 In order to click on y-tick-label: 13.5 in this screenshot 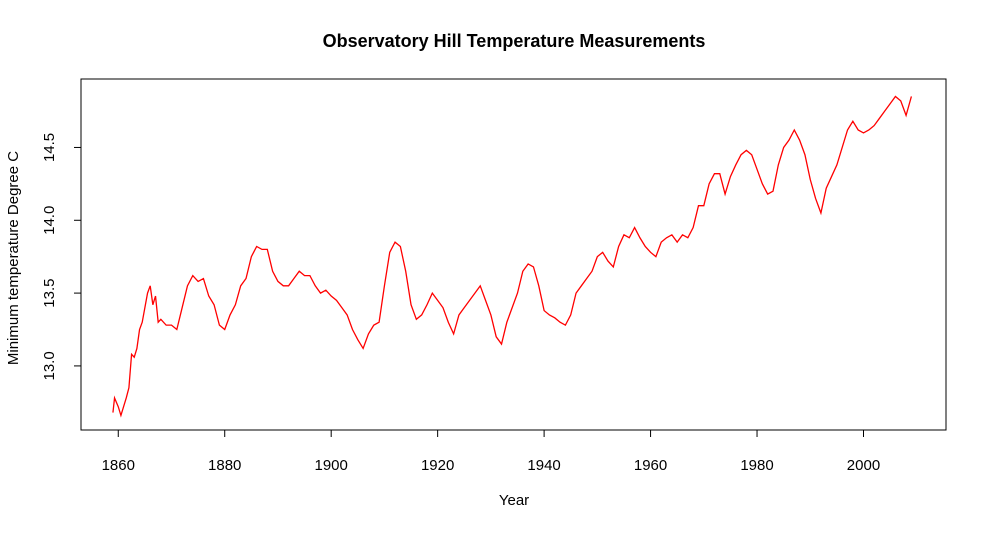, I will do `click(49, 292)`.